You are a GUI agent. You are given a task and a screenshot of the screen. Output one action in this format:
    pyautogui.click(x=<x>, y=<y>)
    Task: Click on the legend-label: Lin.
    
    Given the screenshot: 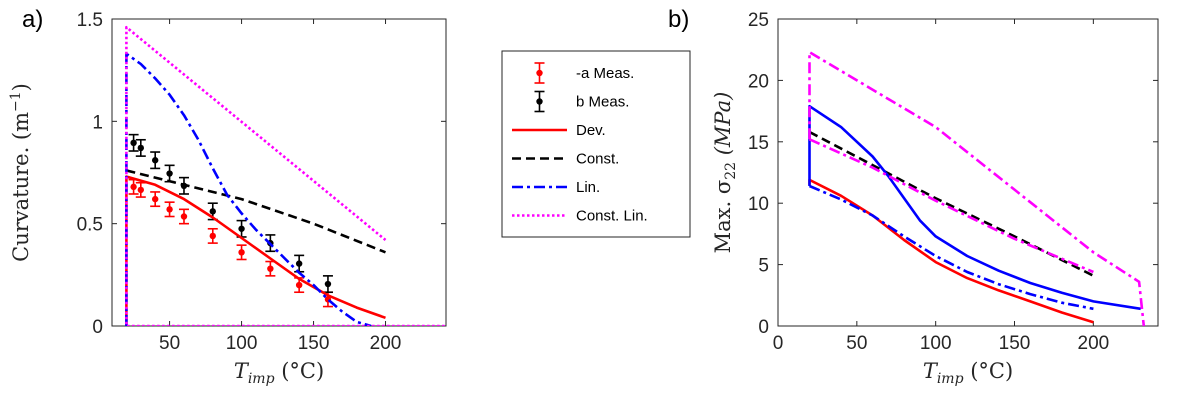 What is the action you would take?
    pyautogui.click(x=588, y=187)
    